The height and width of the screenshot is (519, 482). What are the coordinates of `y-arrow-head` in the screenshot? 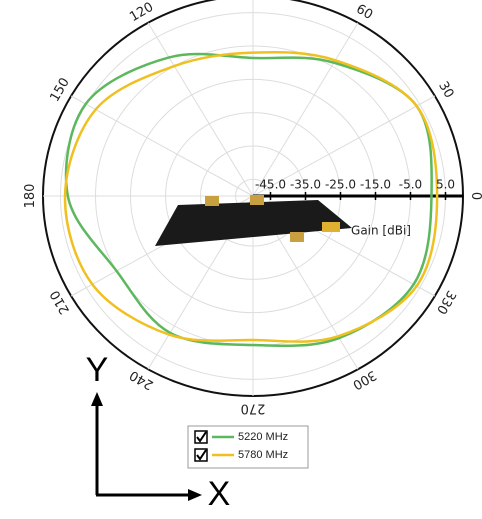 It's located at (97, 399).